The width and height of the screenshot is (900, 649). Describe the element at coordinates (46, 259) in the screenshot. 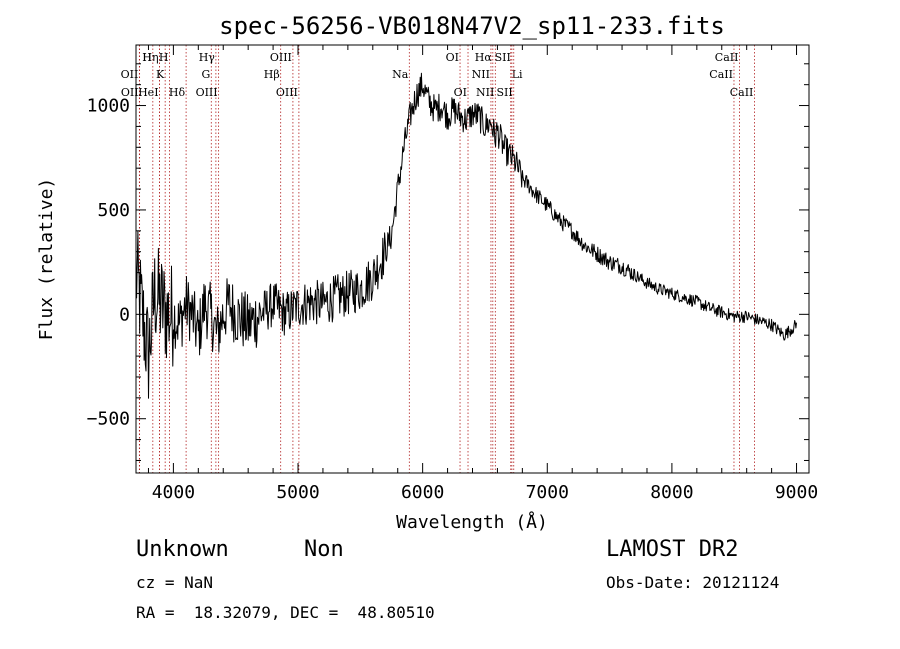

I see `y-axis-label: Flux (relative)` at that location.